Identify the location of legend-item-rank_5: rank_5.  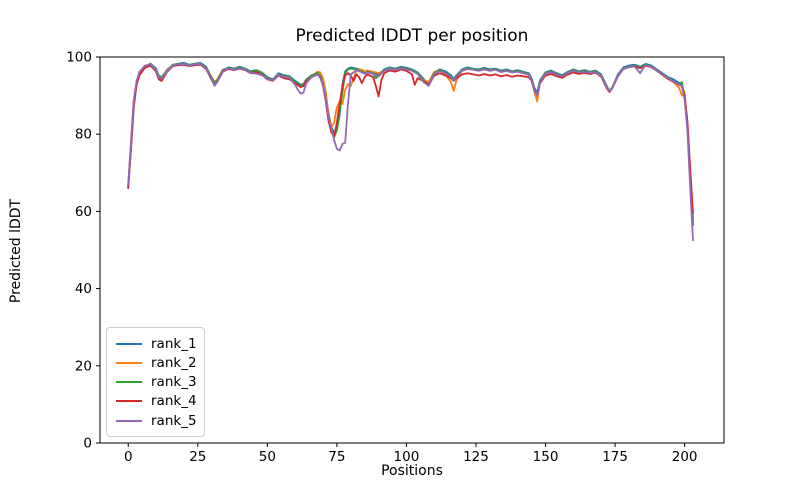
(156, 420).